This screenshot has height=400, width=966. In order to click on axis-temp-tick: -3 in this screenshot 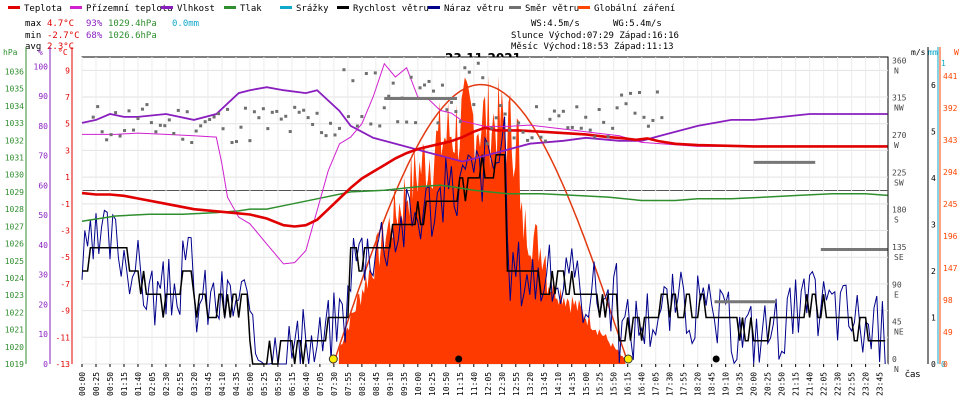, I will do `click(65, 231)`.